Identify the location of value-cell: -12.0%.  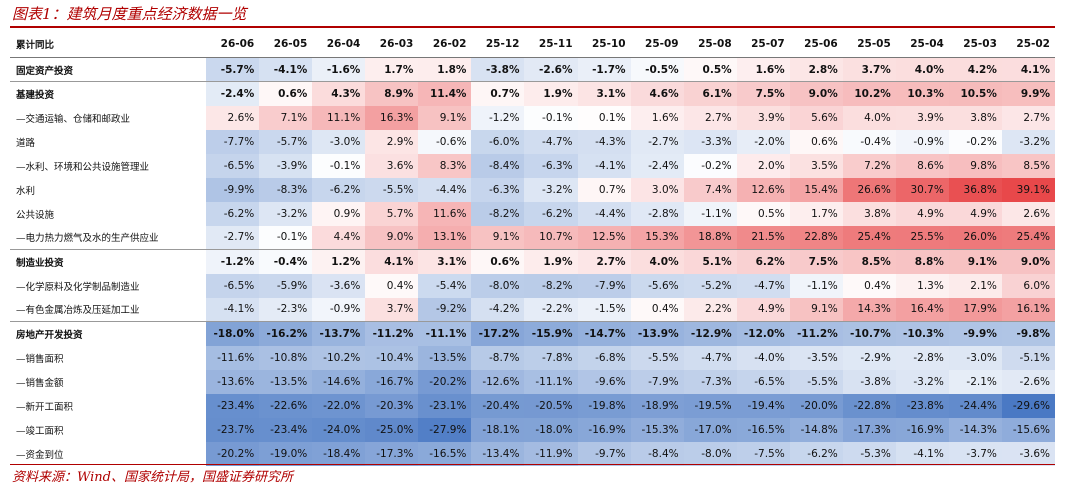
(763, 333).